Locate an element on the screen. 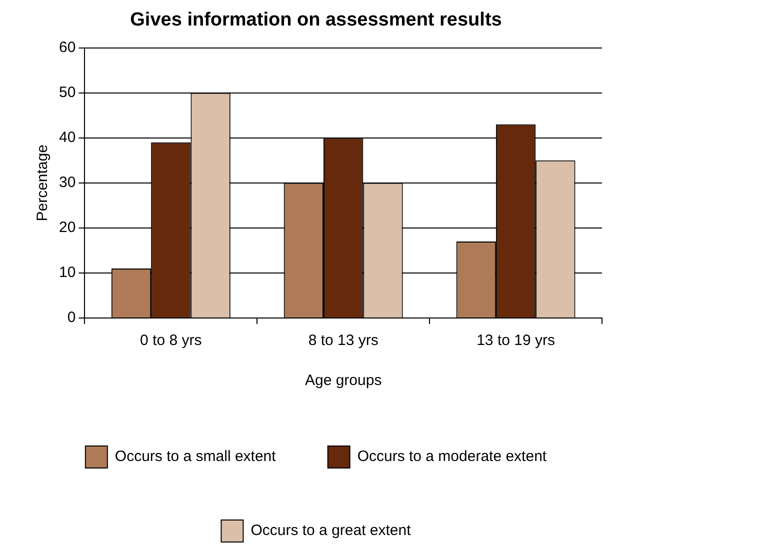 Image resolution: width=762 pixels, height=552 pixels. y-tick-label: 10 is located at coordinates (67, 273).